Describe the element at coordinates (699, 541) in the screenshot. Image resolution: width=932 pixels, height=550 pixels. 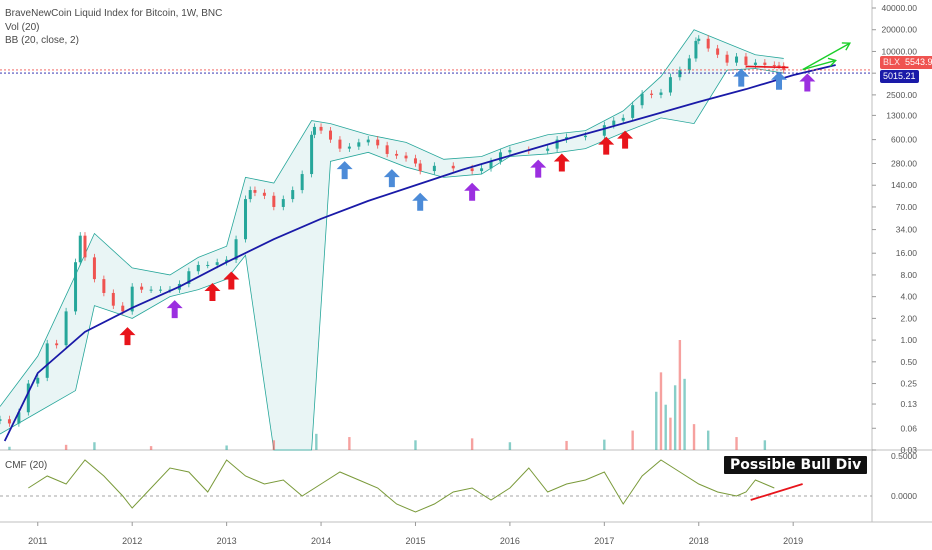
I see `time-tick-label: 2018` at that location.